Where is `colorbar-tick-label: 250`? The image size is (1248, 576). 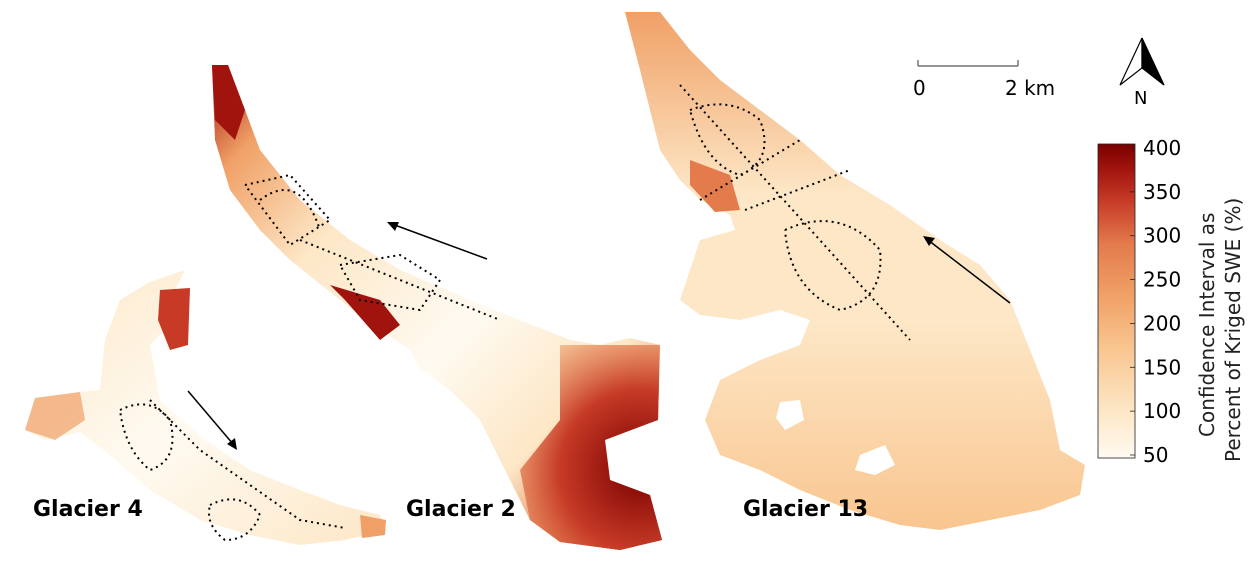 colorbar-tick-label: 250 is located at coordinates (1162, 280).